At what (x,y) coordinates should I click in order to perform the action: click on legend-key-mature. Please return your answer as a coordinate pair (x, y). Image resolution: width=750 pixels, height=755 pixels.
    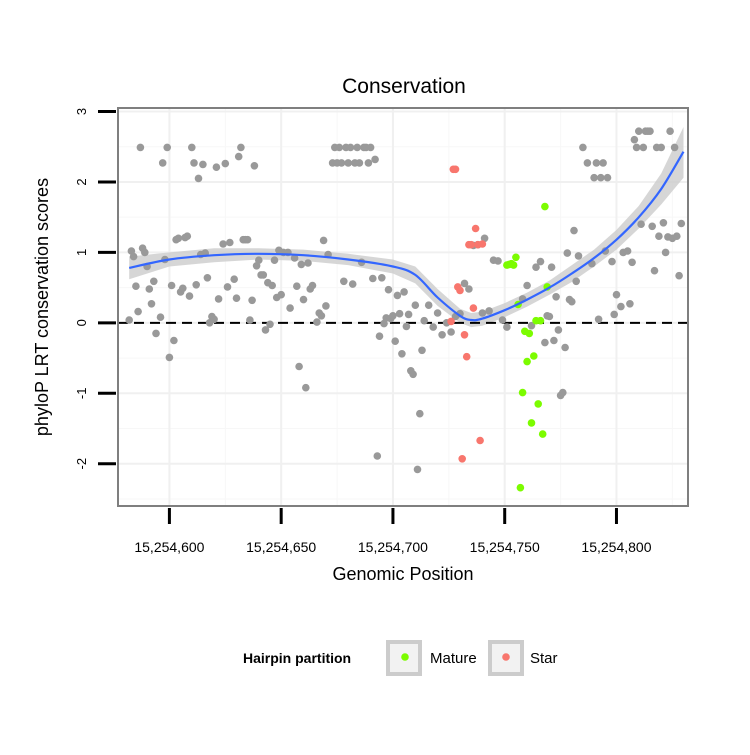
    Looking at the image, I should click on (404, 658).